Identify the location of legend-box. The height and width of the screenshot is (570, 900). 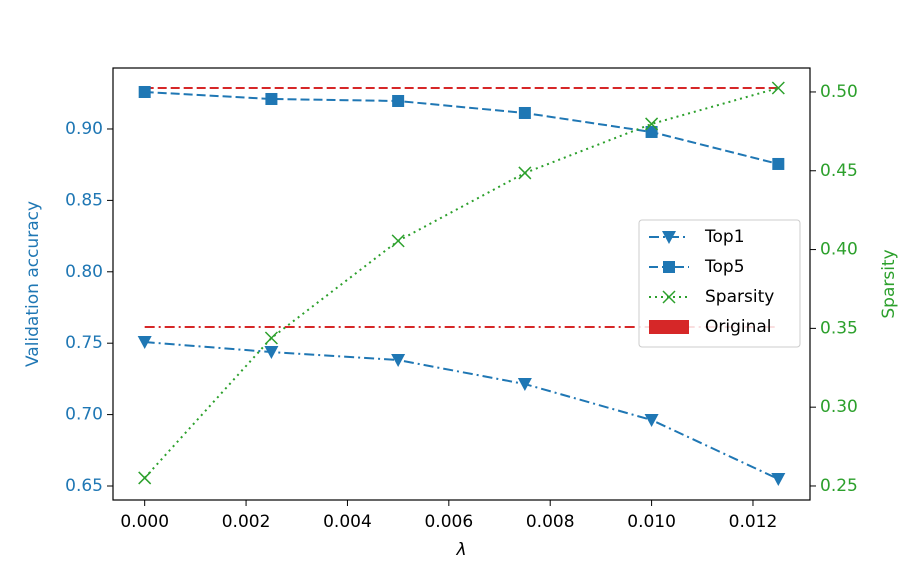
(719, 283).